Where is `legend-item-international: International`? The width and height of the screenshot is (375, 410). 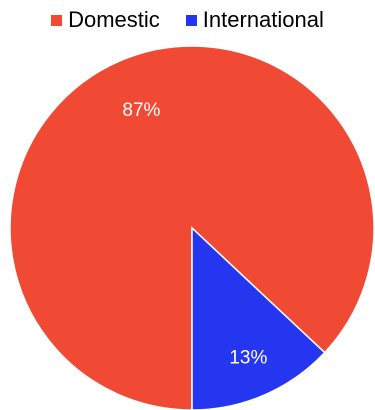
legend-item-international: International is located at coordinates (254, 19).